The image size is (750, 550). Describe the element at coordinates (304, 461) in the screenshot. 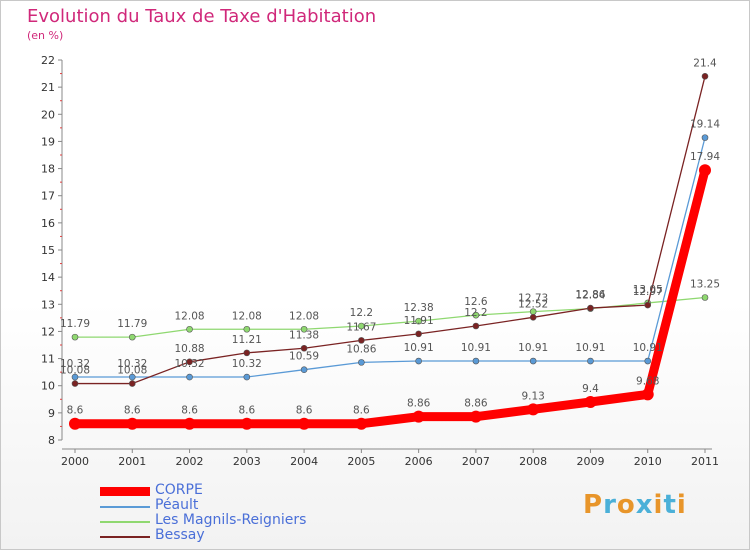

I see `x-tick-label: 2004` at that location.